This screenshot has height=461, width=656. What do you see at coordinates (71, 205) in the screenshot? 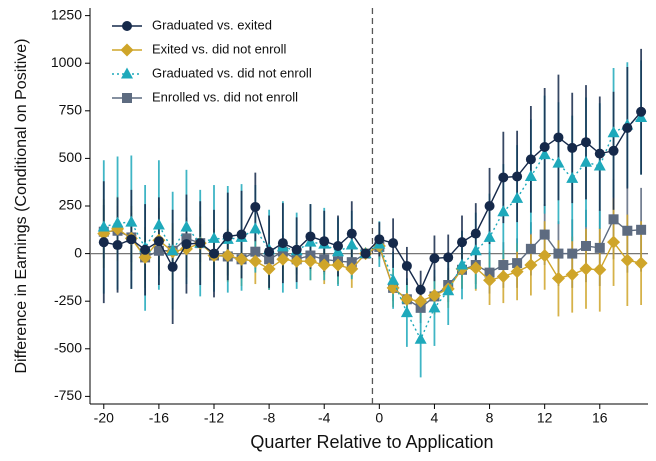
I see `y-tick-label: 250` at bounding box center [71, 205].